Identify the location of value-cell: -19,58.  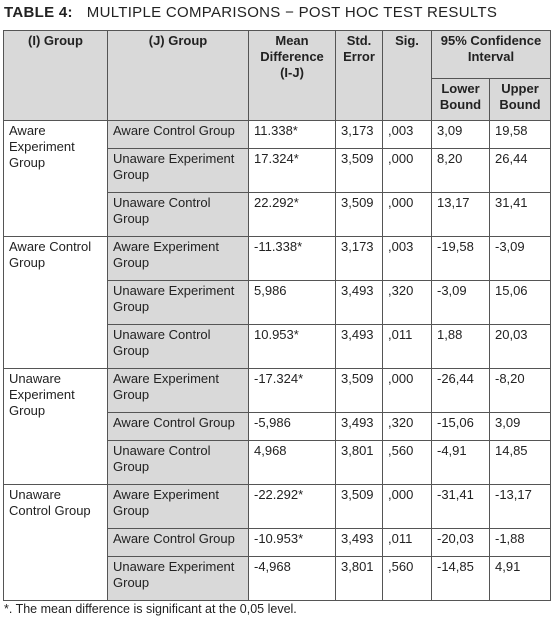
(460, 258).